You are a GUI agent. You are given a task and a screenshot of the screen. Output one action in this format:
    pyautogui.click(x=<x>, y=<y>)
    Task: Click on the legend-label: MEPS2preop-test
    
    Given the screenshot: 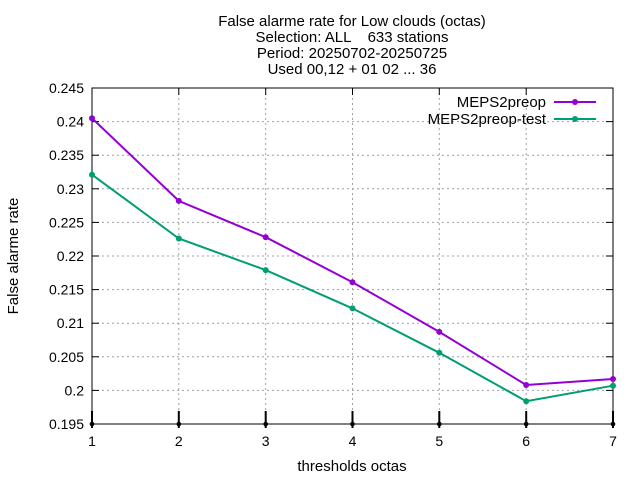 What is the action you would take?
    pyautogui.click(x=487, y=119)
    